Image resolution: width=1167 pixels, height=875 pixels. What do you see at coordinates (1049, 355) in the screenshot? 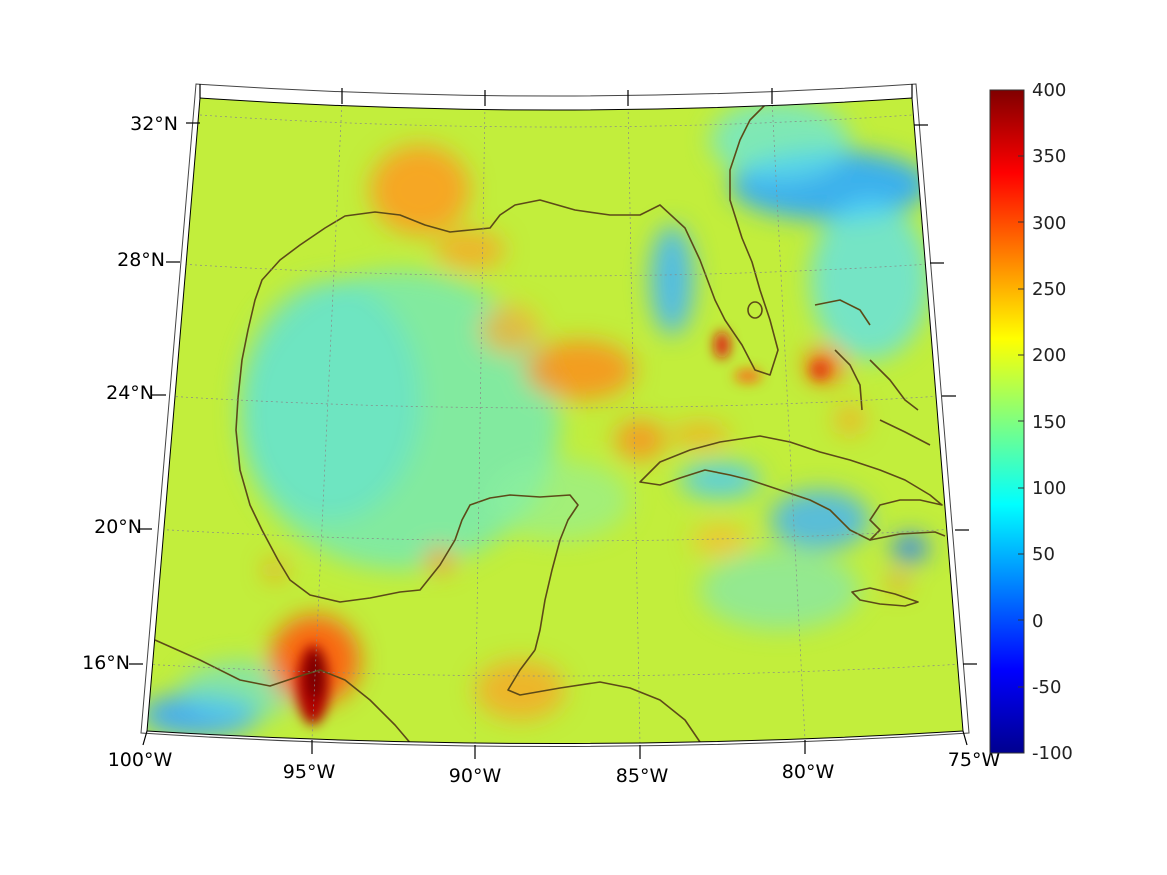
I see `colorbar-label: 200` at bounding box center [1049, 355].